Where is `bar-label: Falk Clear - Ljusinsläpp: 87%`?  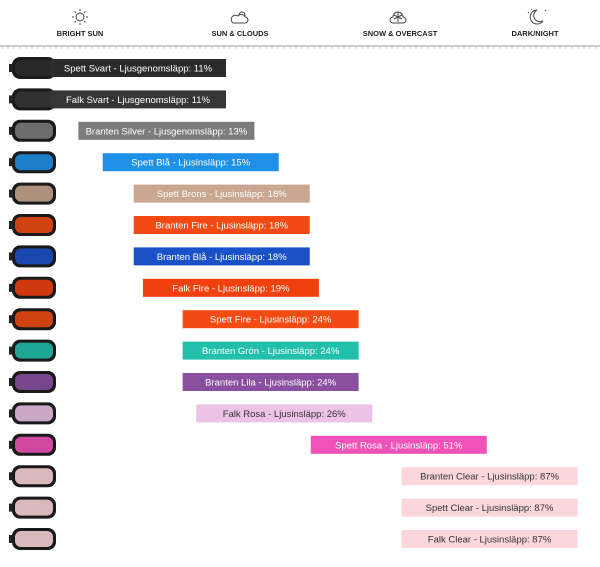
bar-label: Falk Clear - Ljusinsläpp: 87% is located at coordinates (490, 540).